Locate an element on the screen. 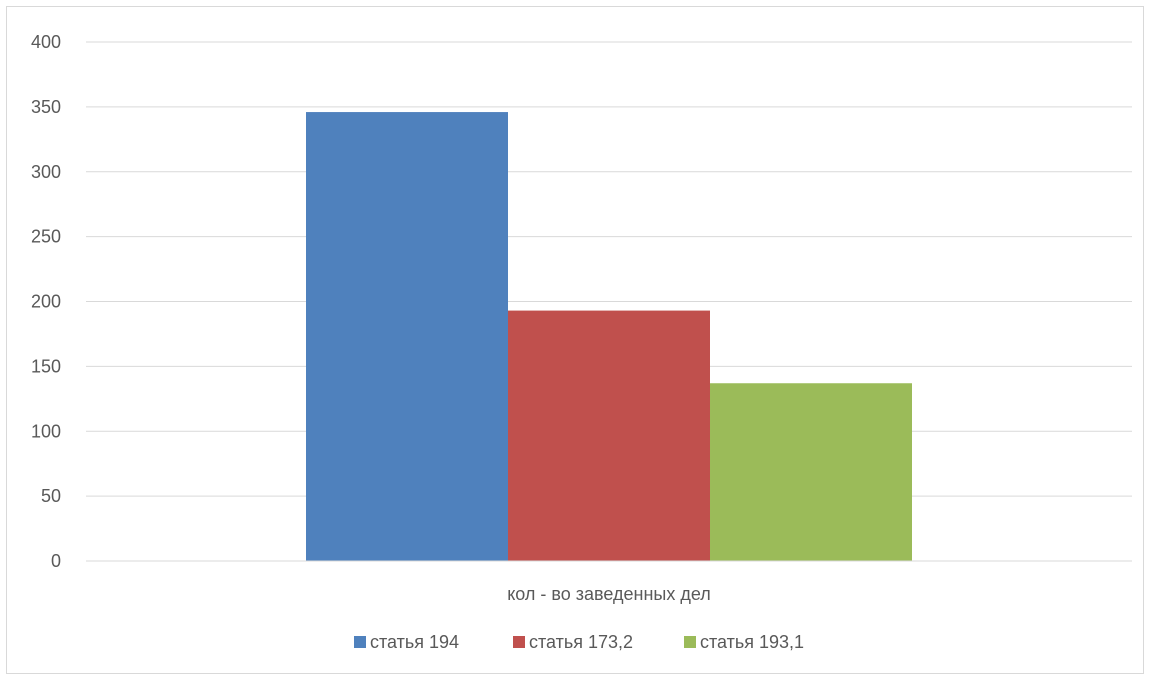 The width and height of the screenshot is (1150, 680). y-tick-label: 350 is located at coordinates (46, 107).